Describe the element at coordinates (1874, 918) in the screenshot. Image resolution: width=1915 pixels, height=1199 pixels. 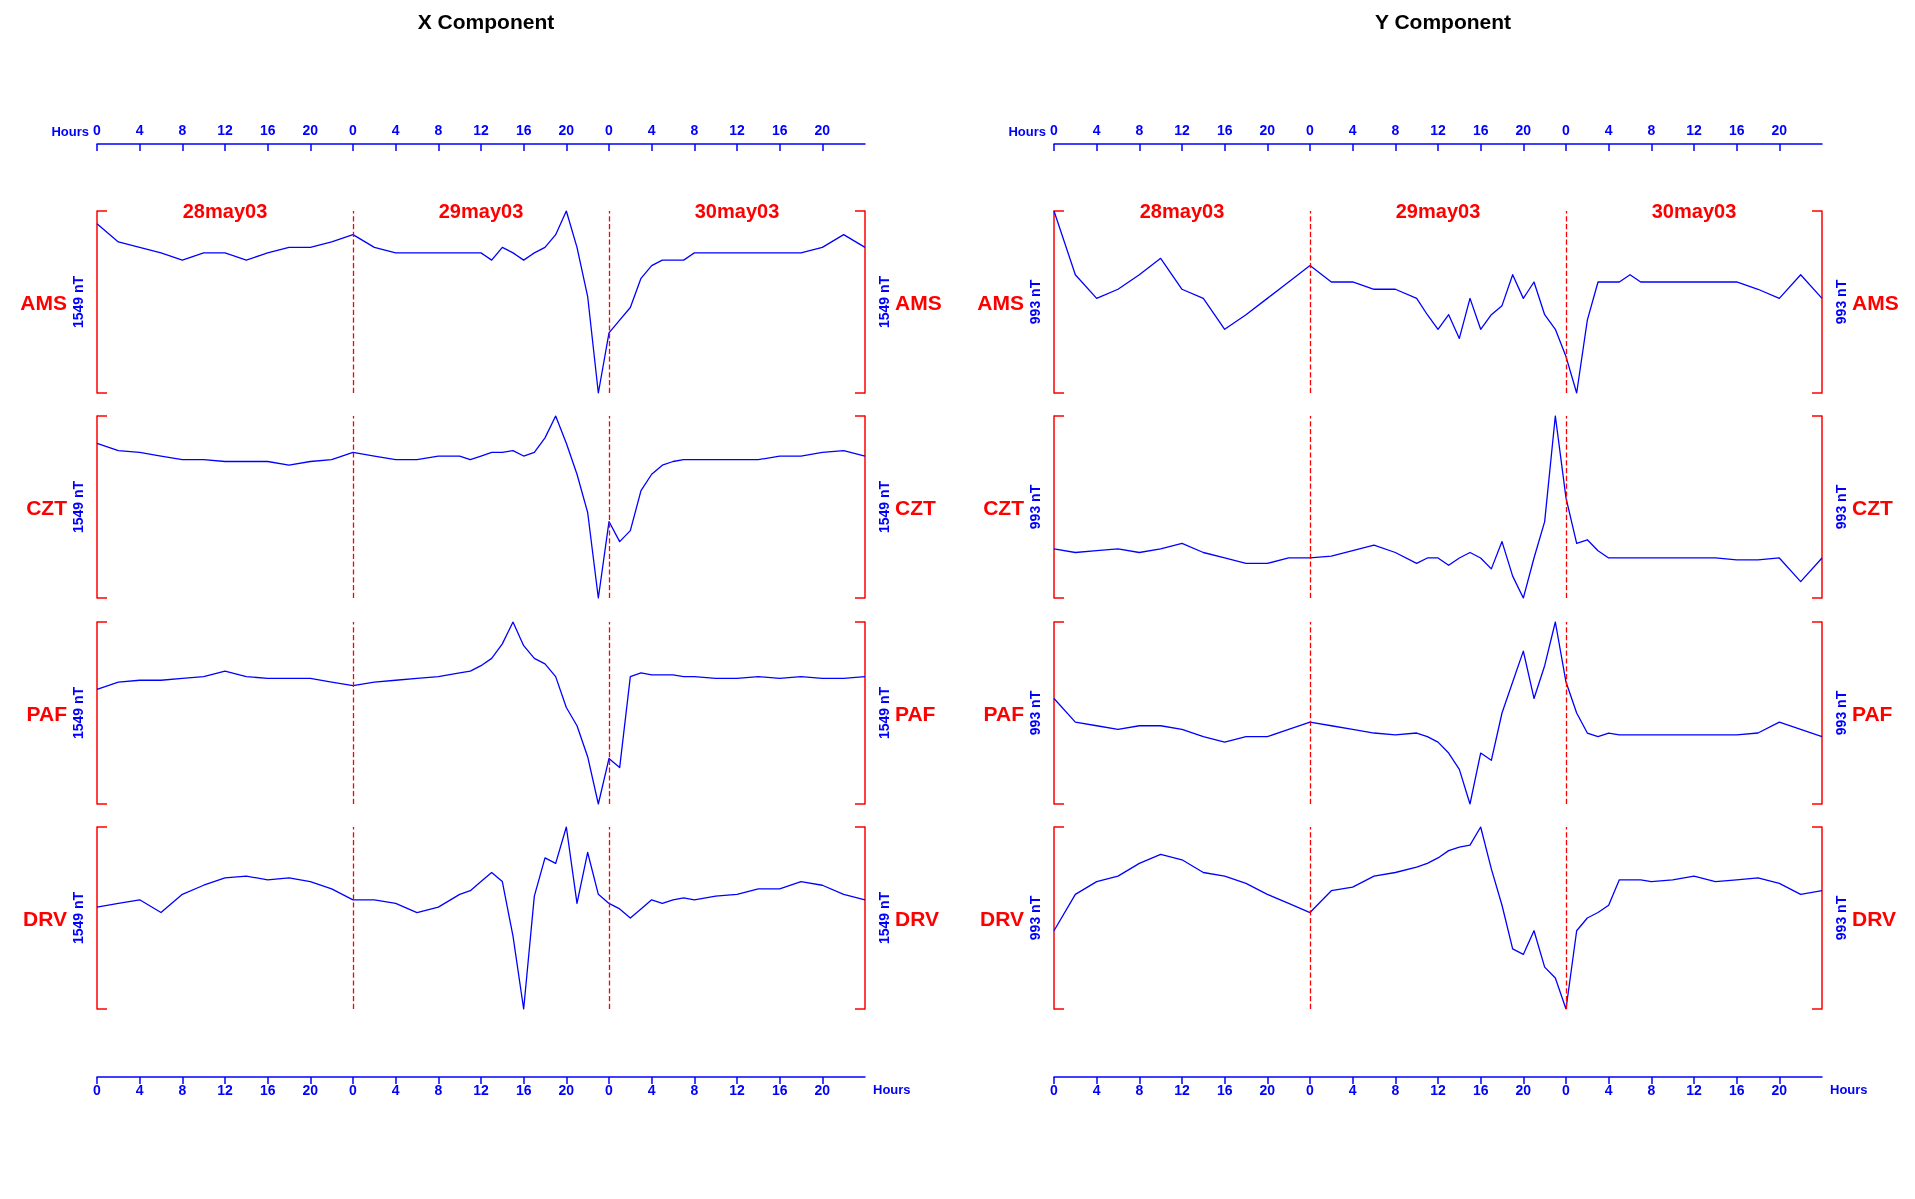
I see `text: DRV` at that location.